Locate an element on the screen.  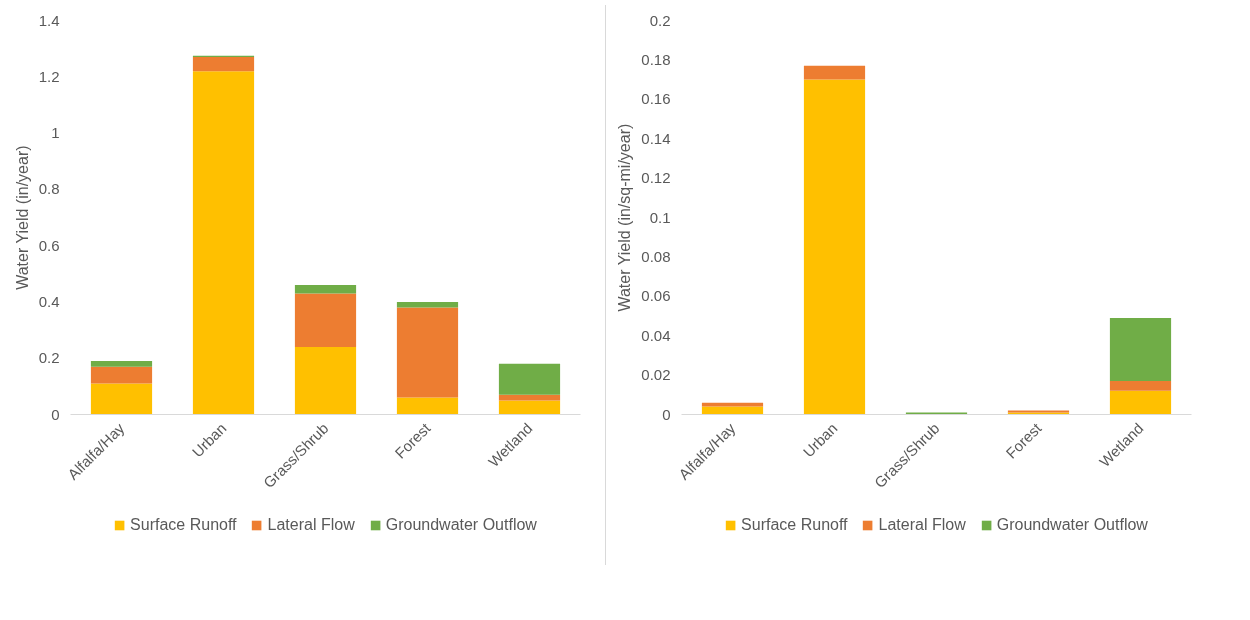
y-tick-label: 0.12 is located at coordinates (656, 178).